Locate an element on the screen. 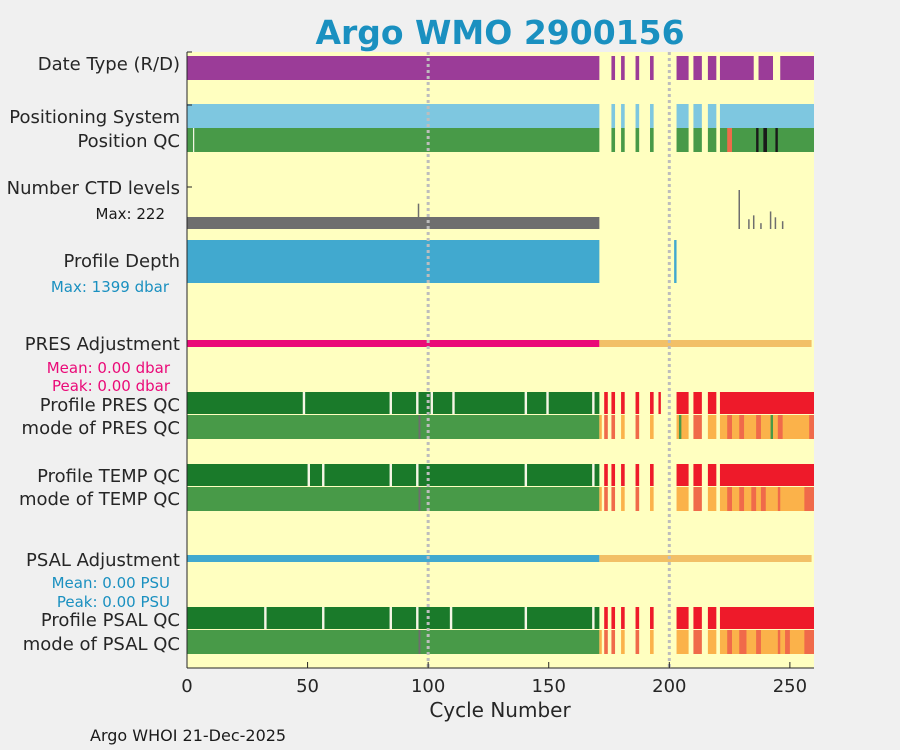 The image size is (900, 750). label-profile-psal-qc: Profile PSAL QC is located at coordinates (110, 620).